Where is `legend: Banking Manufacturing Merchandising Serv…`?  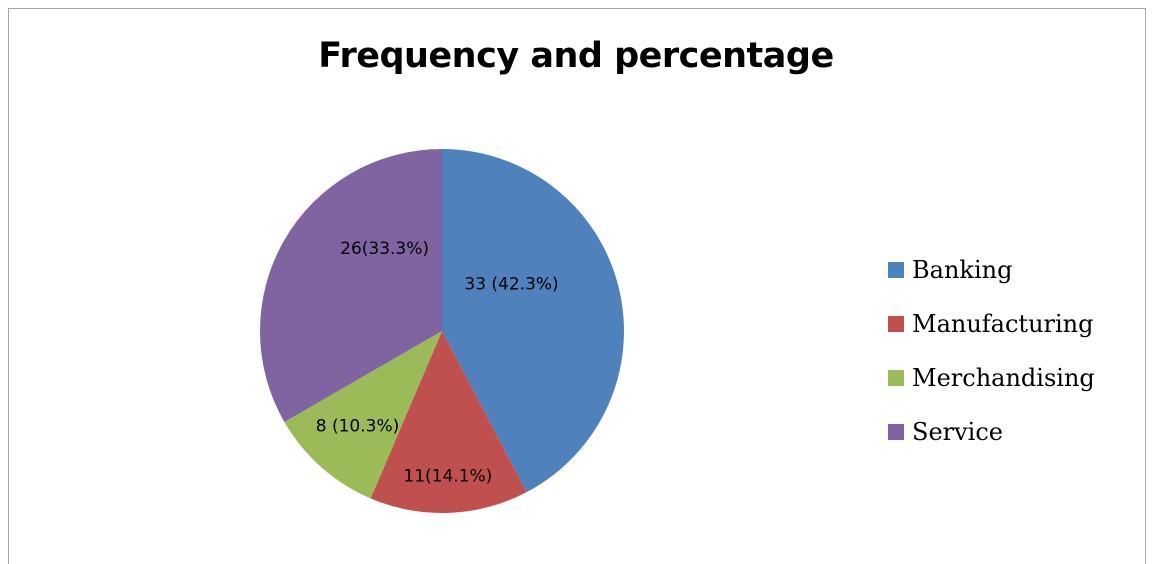
legend: Banking Manufacturing Merchandising Serv… is located at coordinates (991, 351).